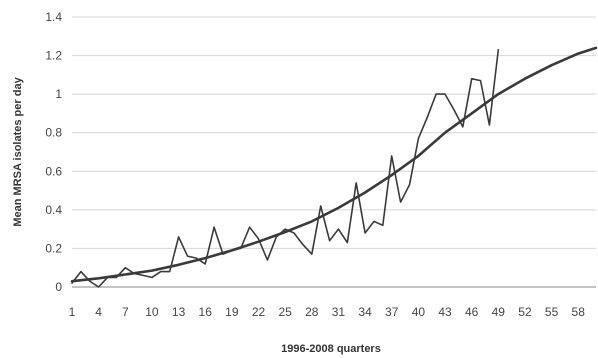 Image resolution: width=598 pixels, height=358 pixels. I want to click on x-tick-label: 22, so click(259, 312).